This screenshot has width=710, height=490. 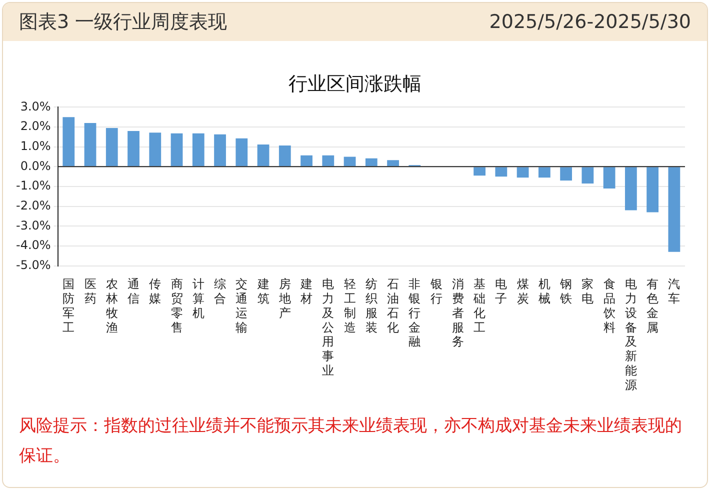 What do you see at coordinates (522, 291) in the screenshot?
I see `x-tick-label: 煤炭` at bounding box center [522, 291].